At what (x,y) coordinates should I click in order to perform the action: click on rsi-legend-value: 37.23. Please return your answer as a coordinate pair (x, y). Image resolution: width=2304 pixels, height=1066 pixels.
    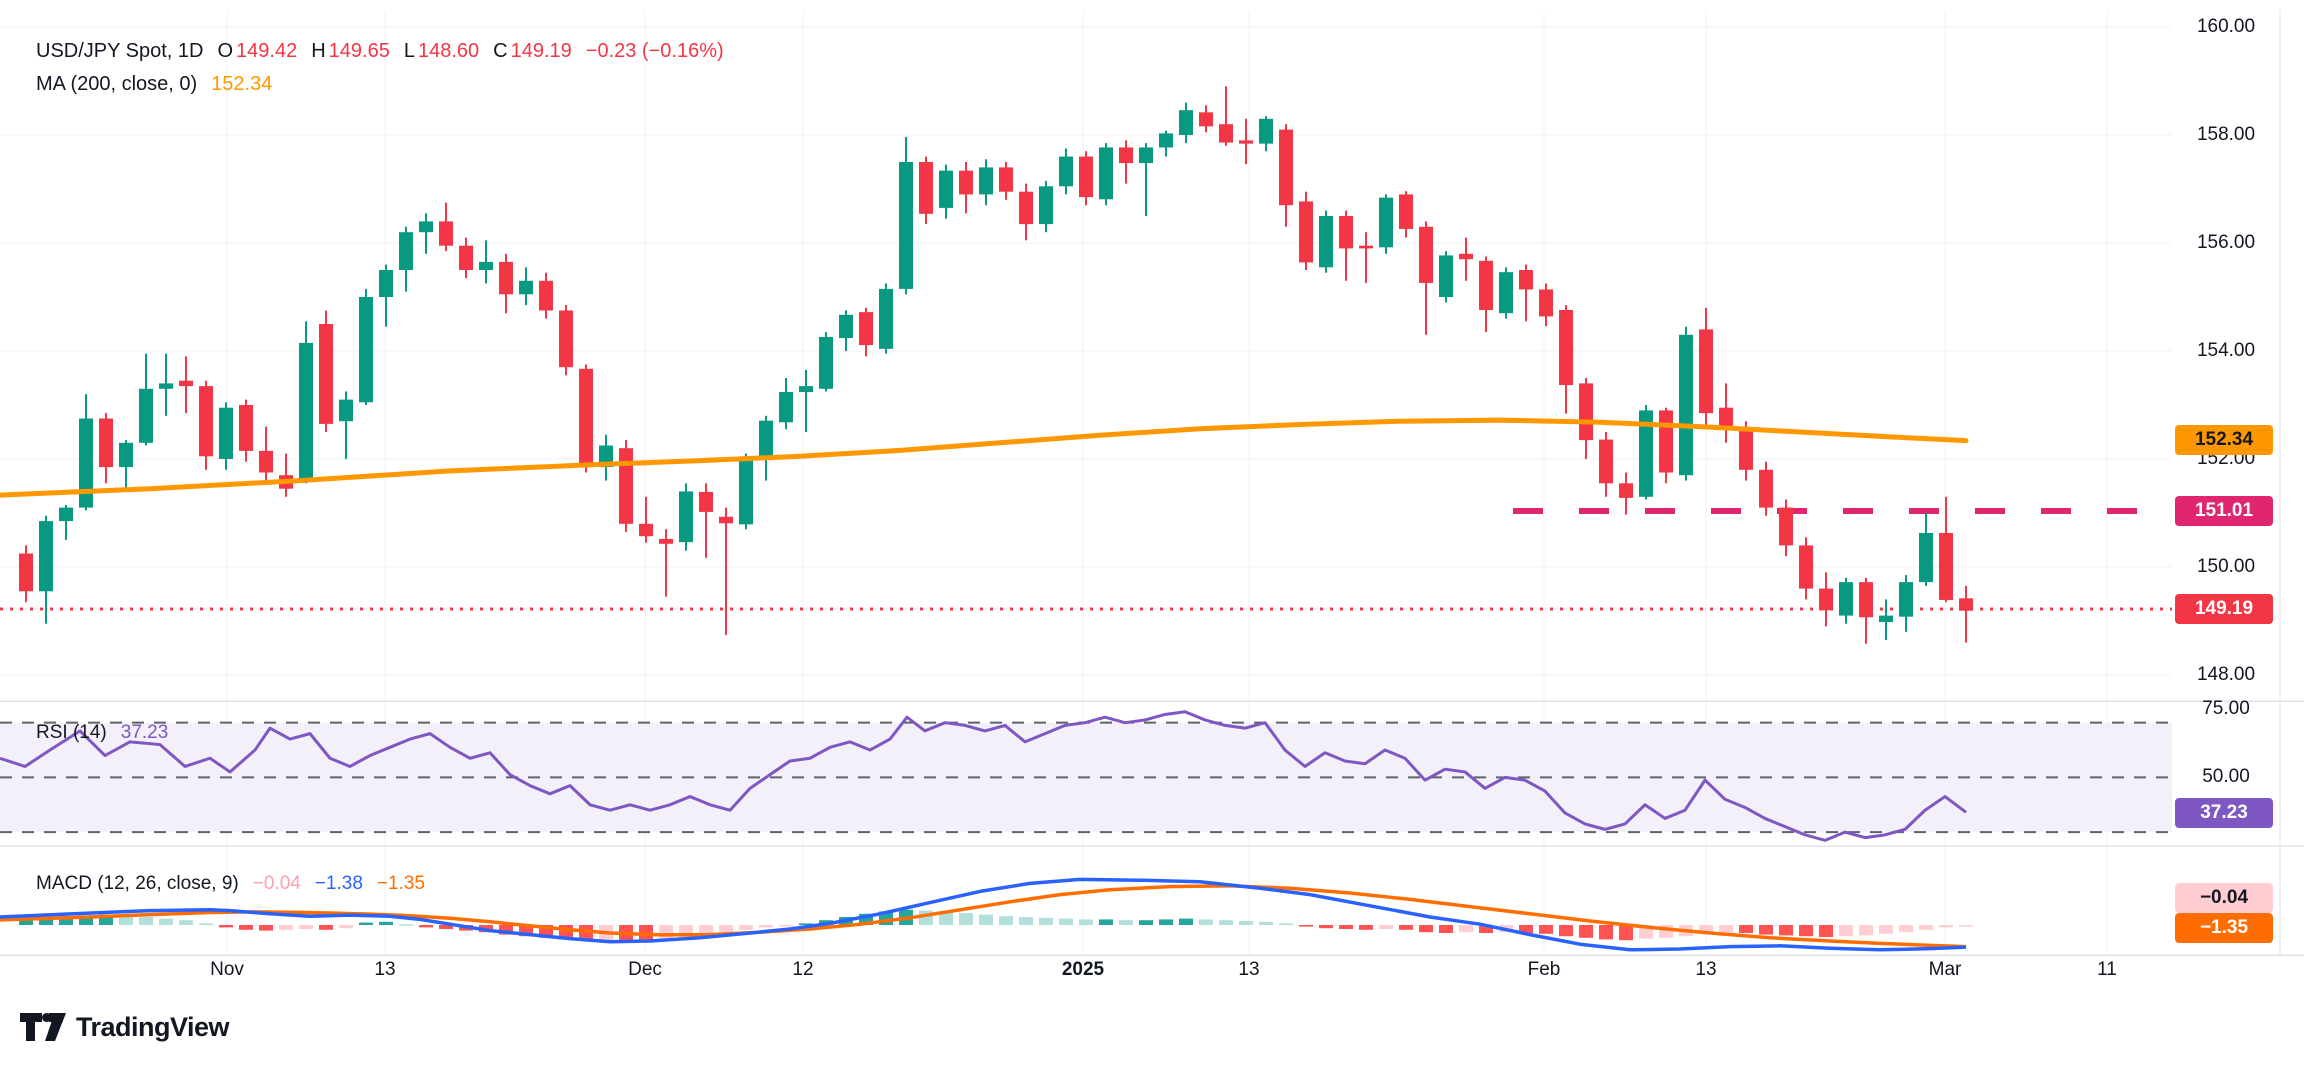
    Looking at the image, I should click on (144, 732).